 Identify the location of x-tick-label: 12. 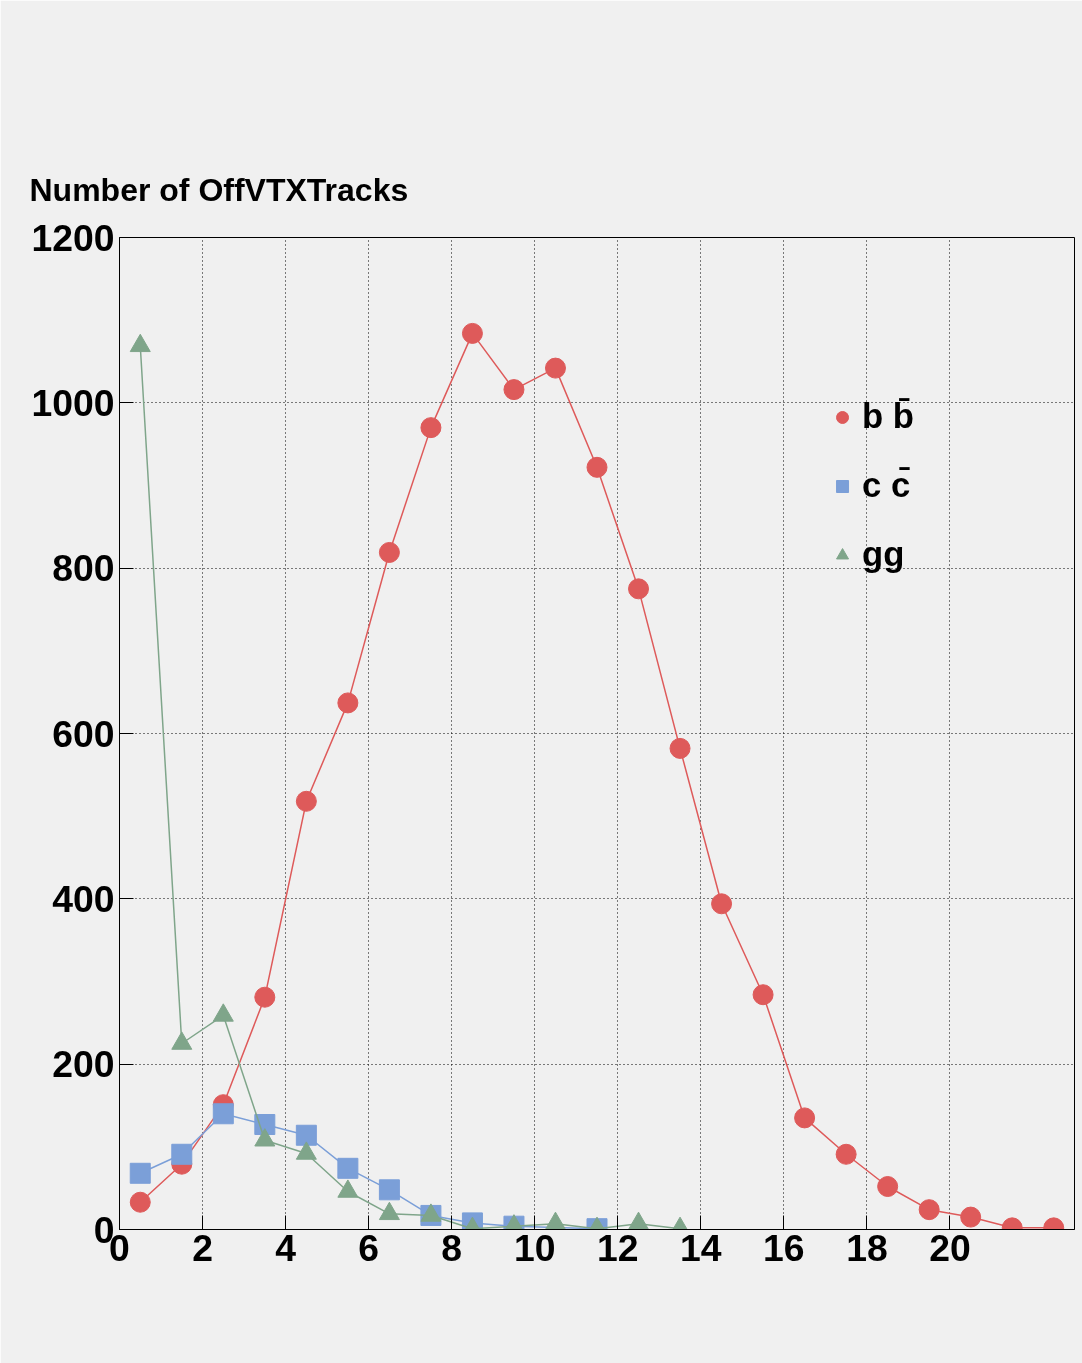
(618, 1247).